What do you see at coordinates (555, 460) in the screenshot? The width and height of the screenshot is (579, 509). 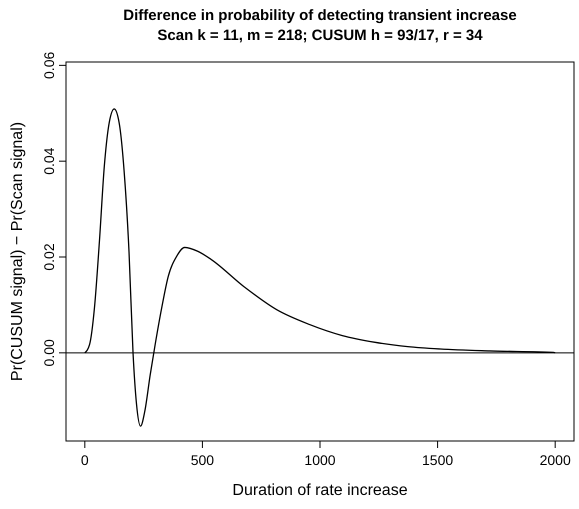 I see `x-tick-label: 2000` at bounding box center [555, 460].